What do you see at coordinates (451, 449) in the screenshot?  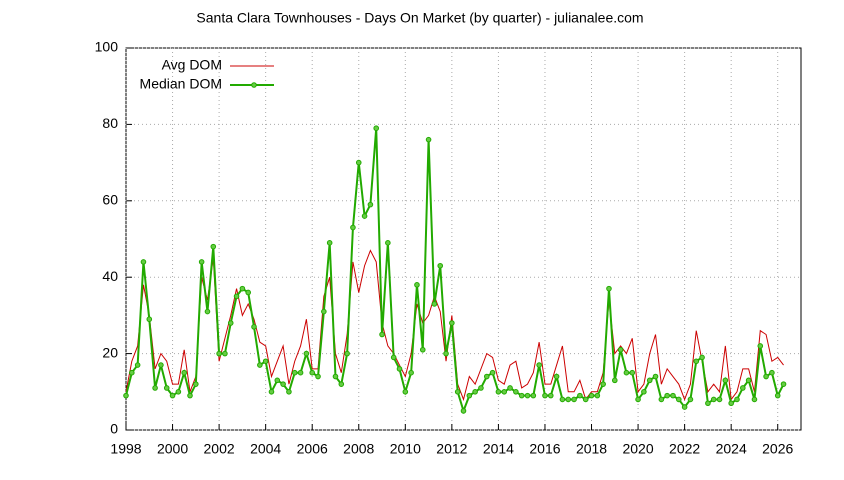 I see `x-tick-label: 2012` at bounding box center [451, 449].